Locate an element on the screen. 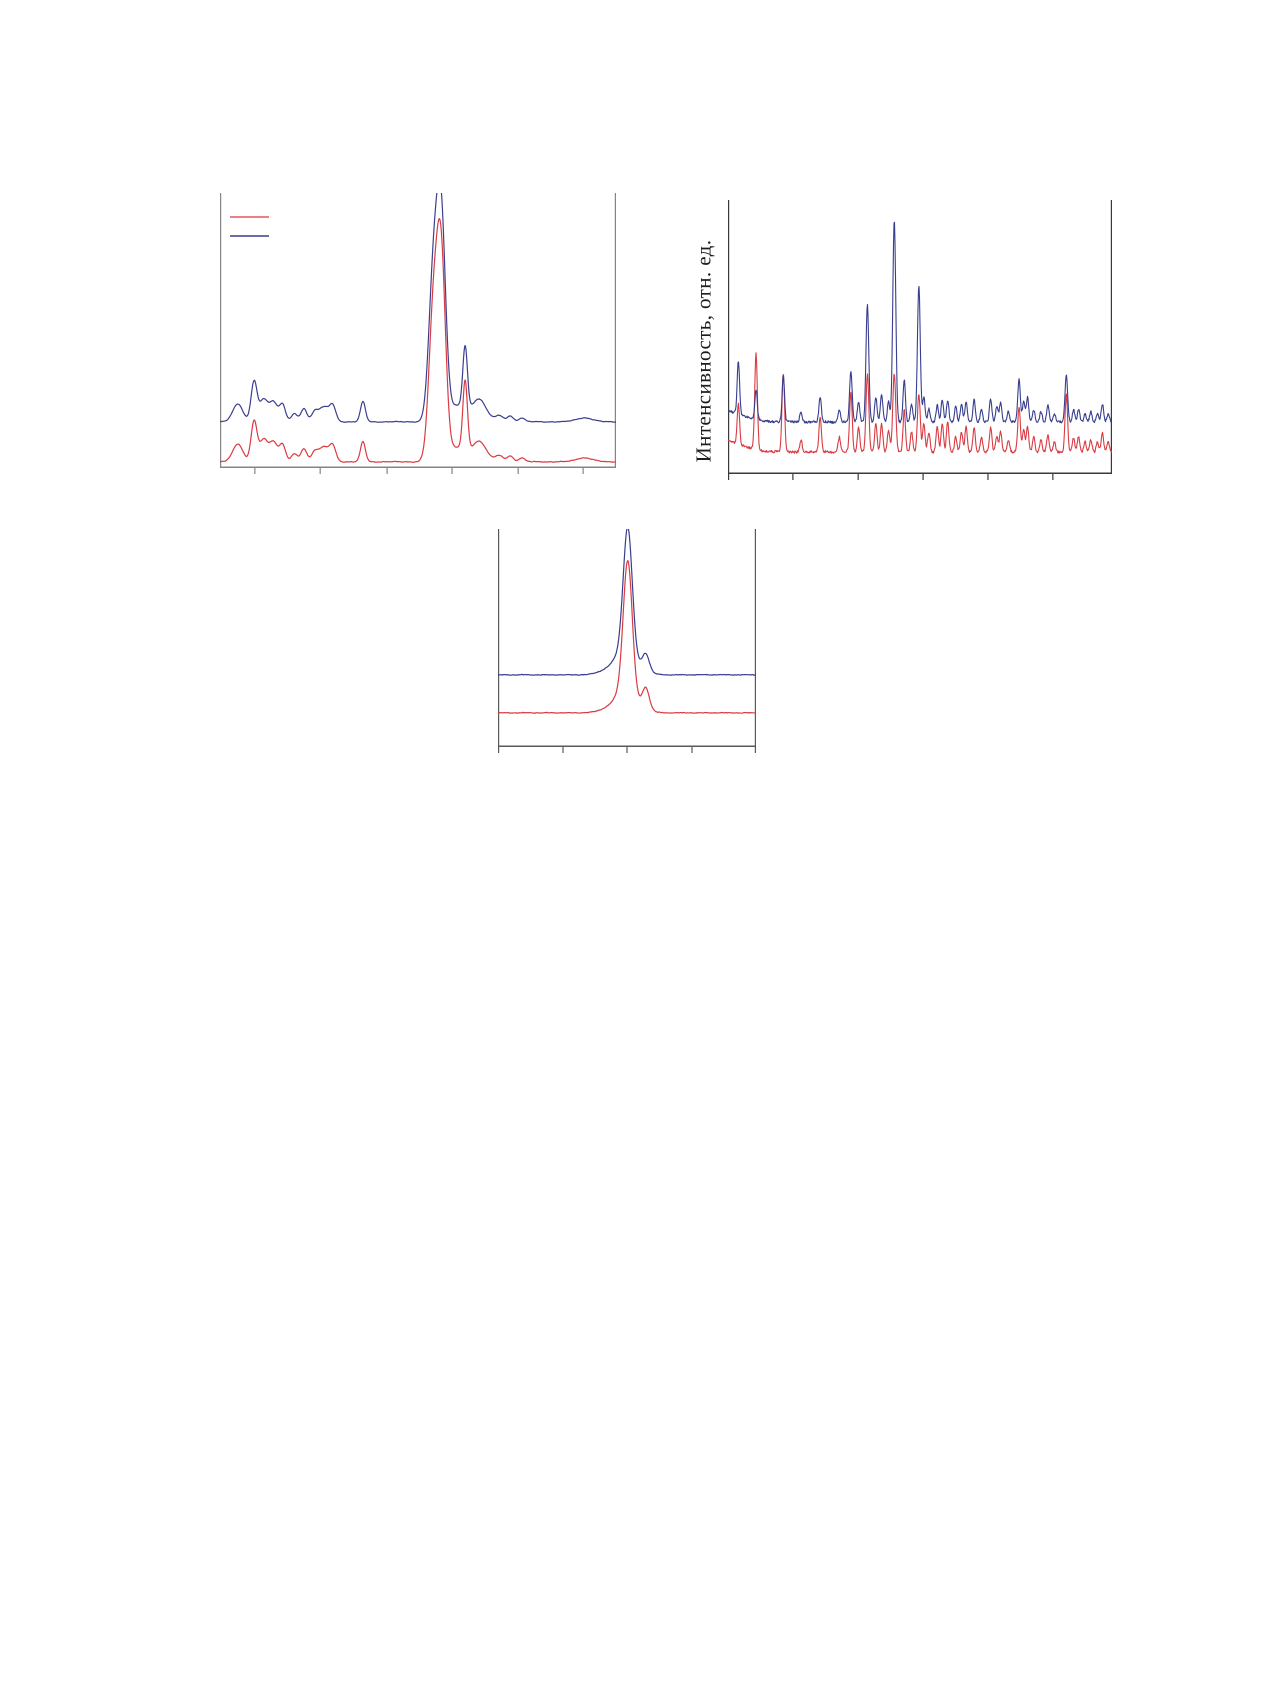 The image size is (1270, 1683). spectra-plot is located at coordinates (418, 333).